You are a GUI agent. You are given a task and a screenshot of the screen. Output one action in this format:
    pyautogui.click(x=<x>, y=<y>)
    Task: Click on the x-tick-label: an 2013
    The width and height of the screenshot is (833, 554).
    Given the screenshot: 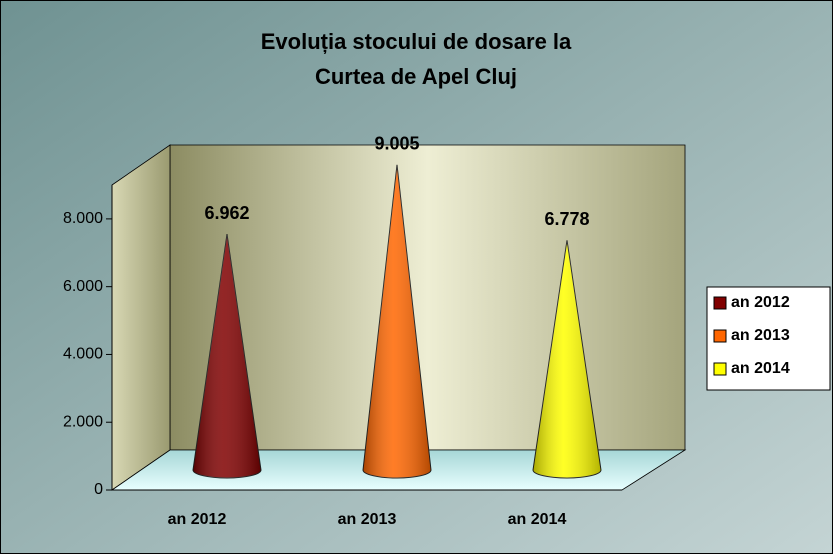 What is the action you would take?
    pyautogui.click(x=367, y=519)
    